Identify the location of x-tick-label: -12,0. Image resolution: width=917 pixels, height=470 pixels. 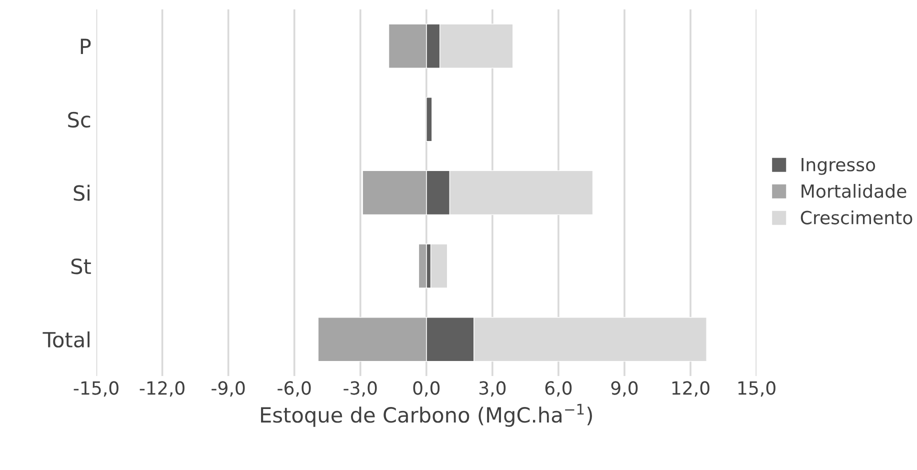
(162, 389).